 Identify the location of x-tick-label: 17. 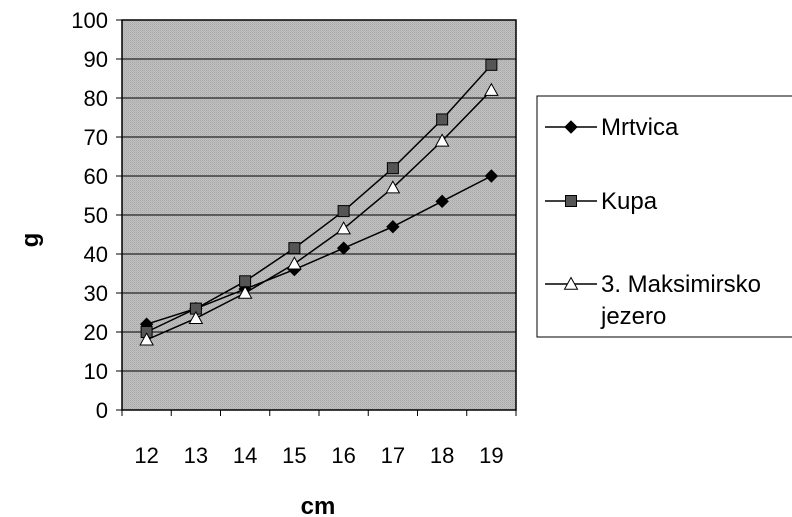
(393, 455).